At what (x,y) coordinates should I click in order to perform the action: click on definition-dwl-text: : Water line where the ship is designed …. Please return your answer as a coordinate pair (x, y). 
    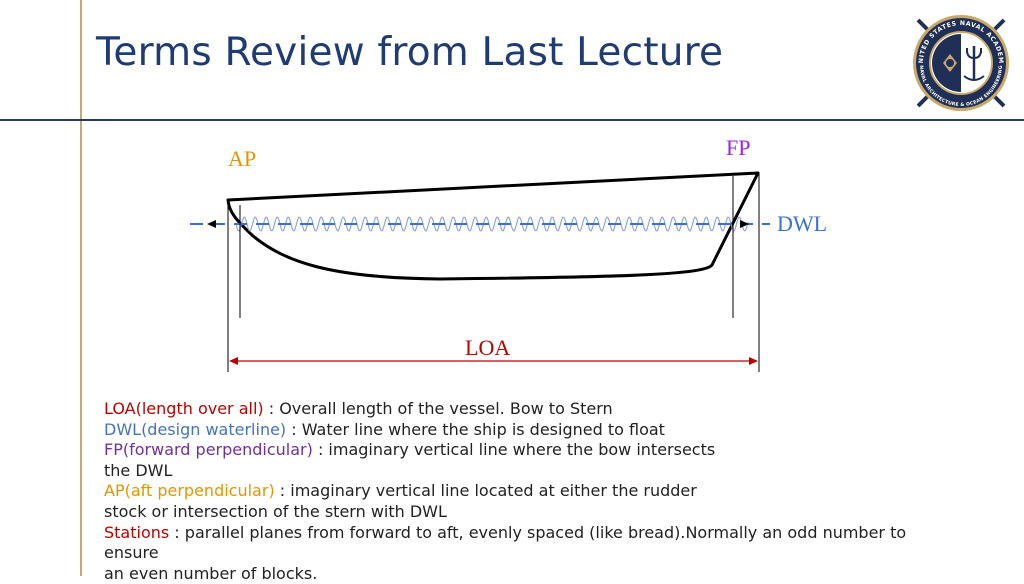
    Looking at the image, I should click on (475, 429).